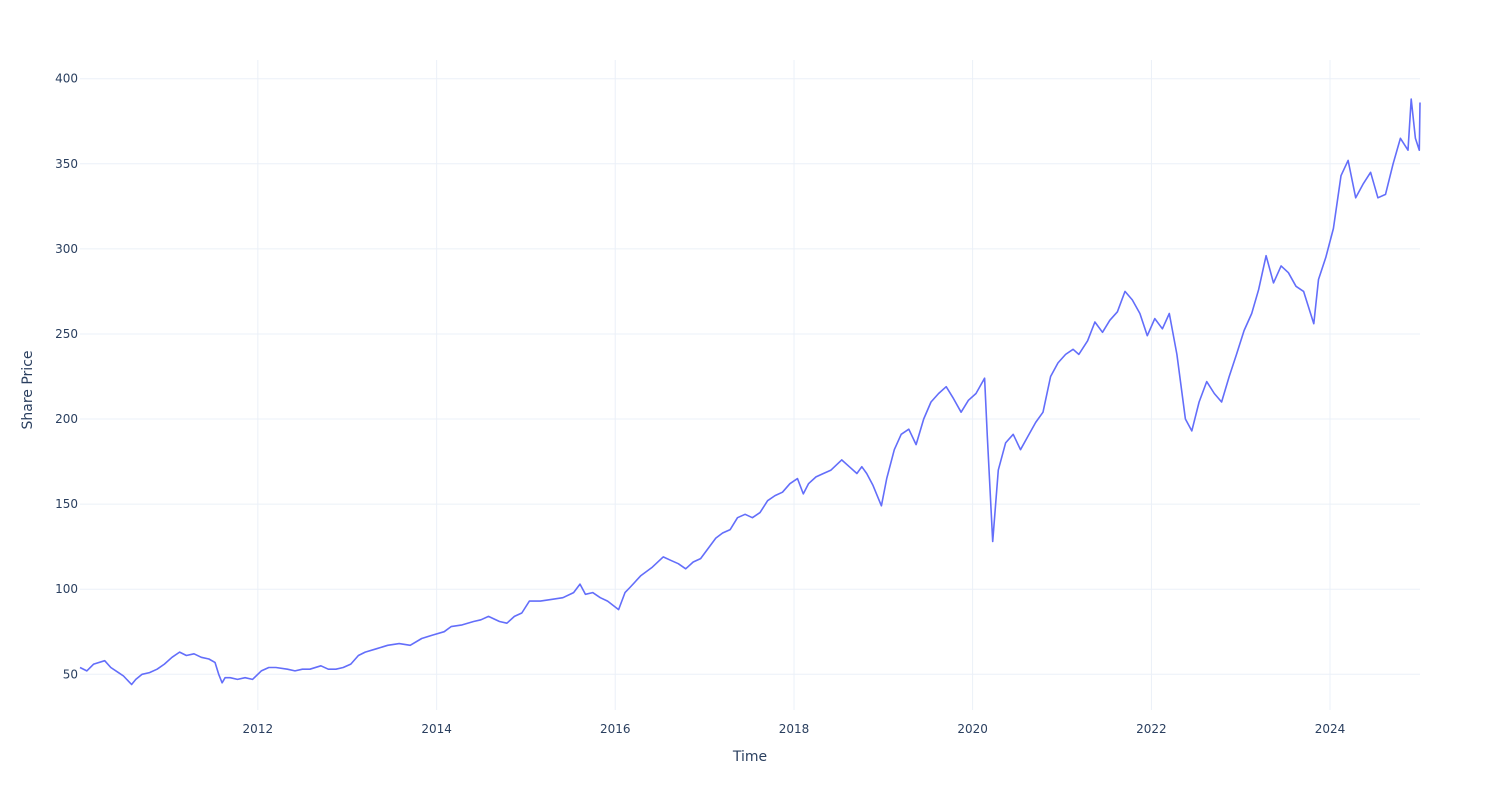 This screenshot has height=800, width=1500. Describe the element at coordinates (66, 377) in the screenshot. I see `y-axis-ticks: 50 100 150 200 250 300 350 400` at that location.